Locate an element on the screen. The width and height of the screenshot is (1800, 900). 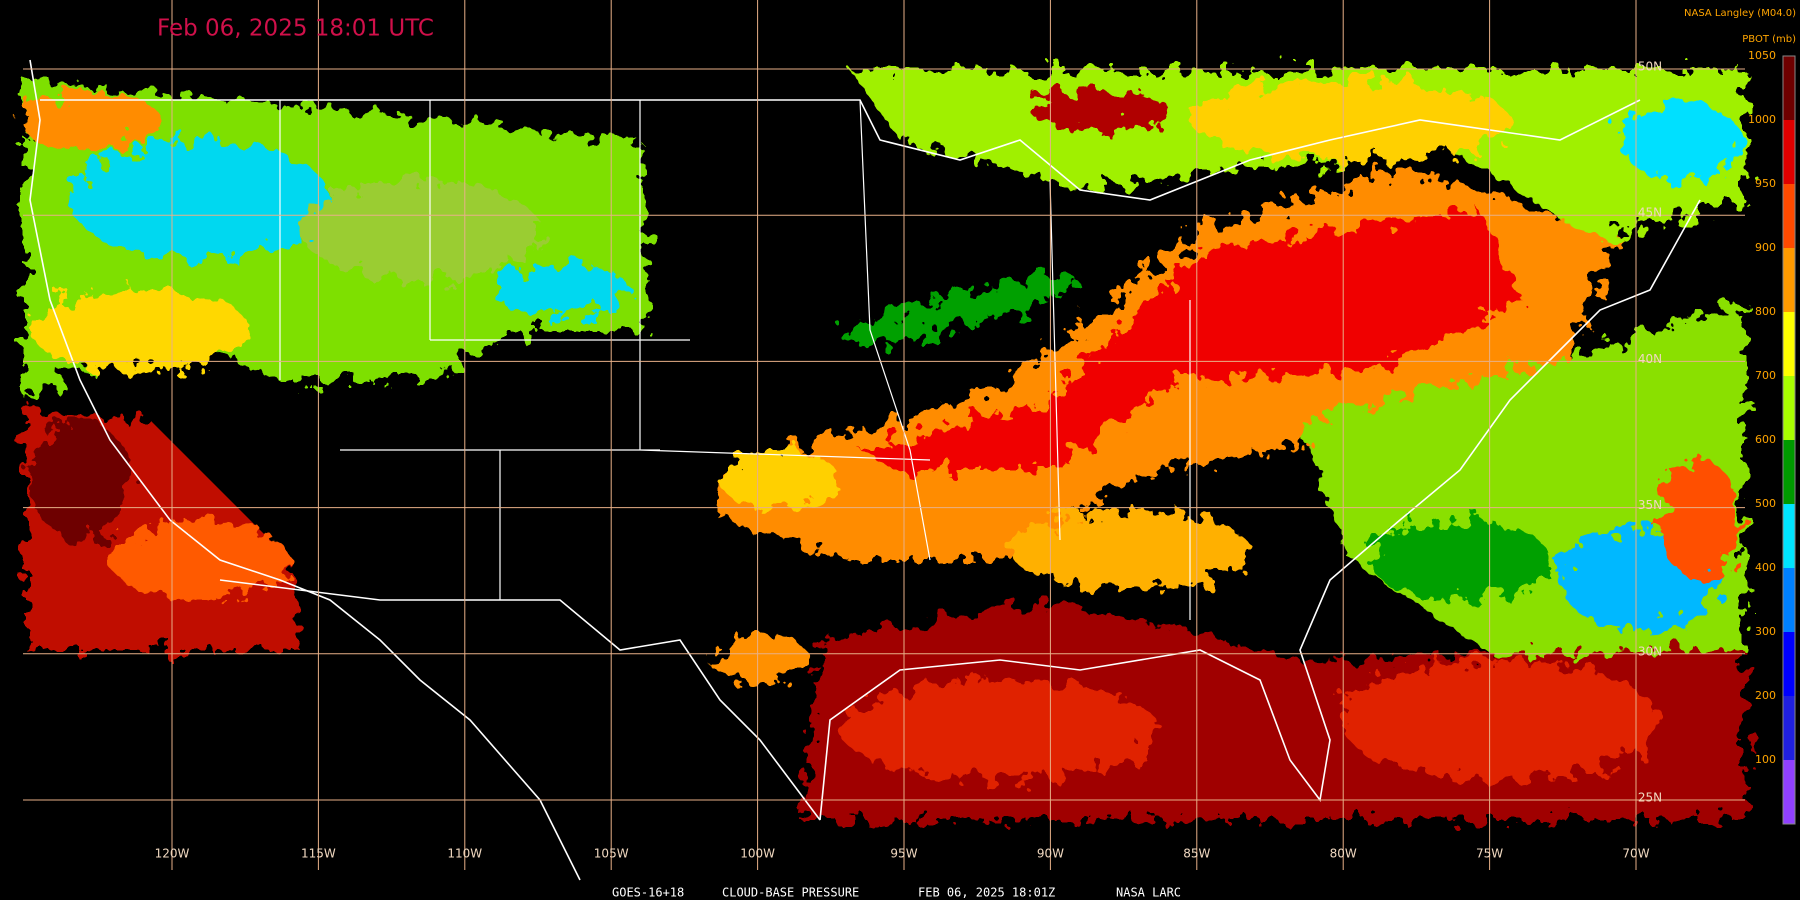
legend-tick-label: 500 is located at coordinates (1765, 503).